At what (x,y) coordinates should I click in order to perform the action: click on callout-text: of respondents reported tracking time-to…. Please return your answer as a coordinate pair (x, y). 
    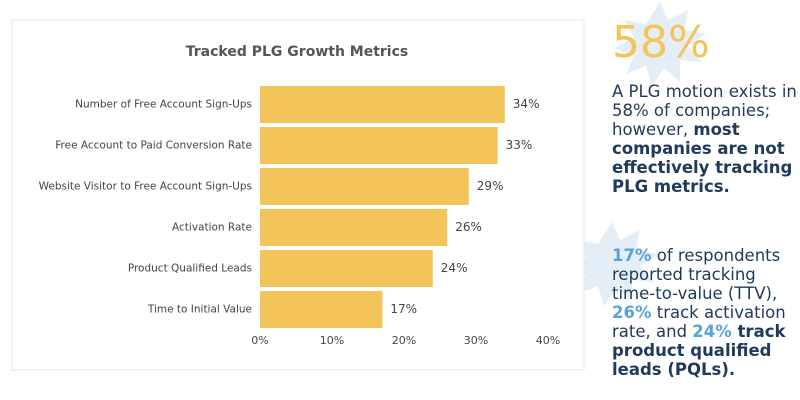
    Looking at the image, I should click on (696, 274).